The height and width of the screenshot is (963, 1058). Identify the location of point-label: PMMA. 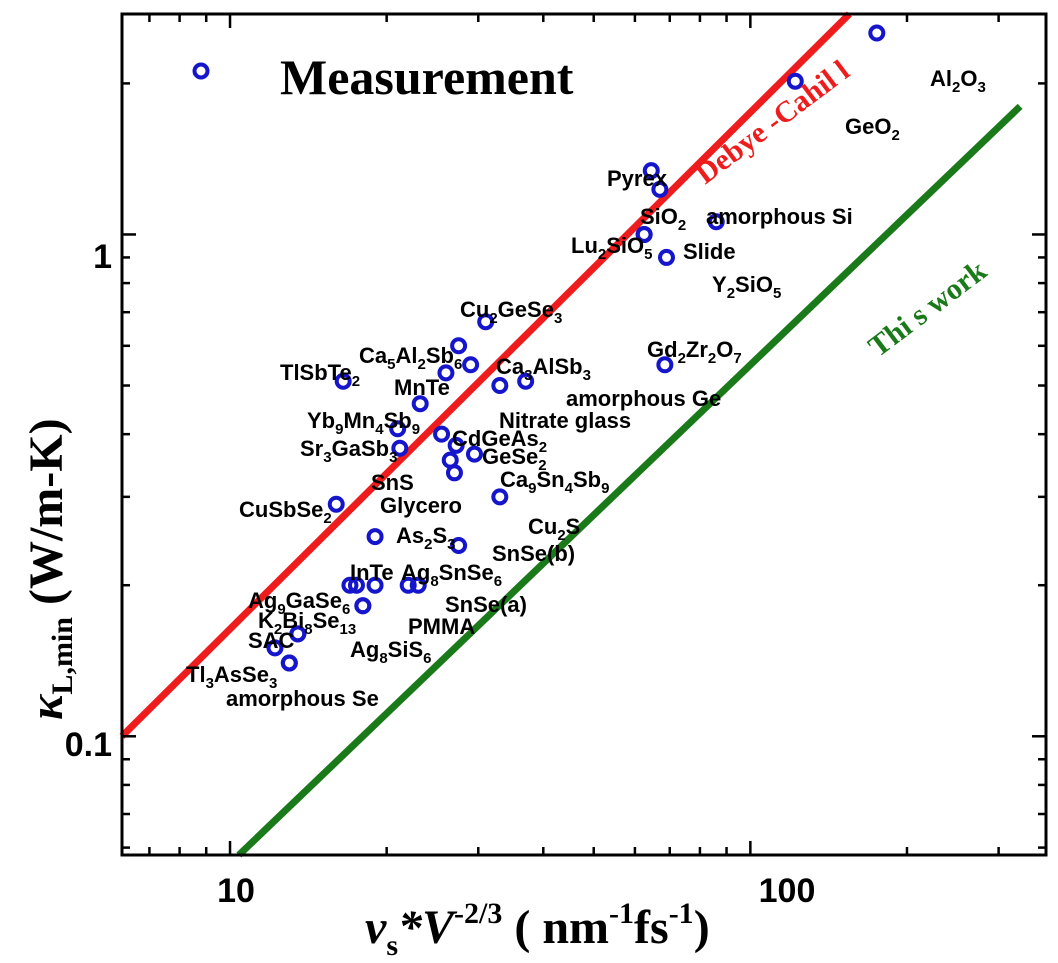
(441, 626).